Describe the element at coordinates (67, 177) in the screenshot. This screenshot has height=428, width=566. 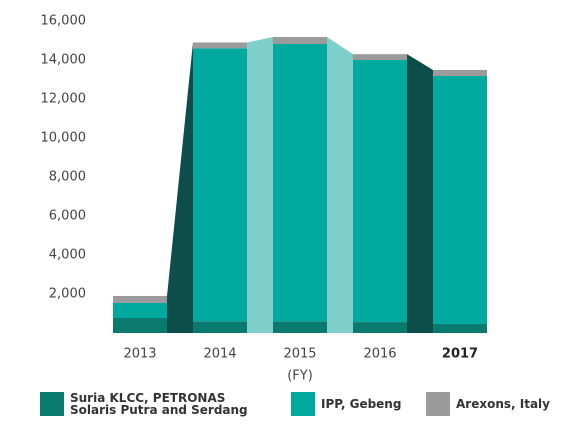
I see `y-tick-label: 8,000` at that location.